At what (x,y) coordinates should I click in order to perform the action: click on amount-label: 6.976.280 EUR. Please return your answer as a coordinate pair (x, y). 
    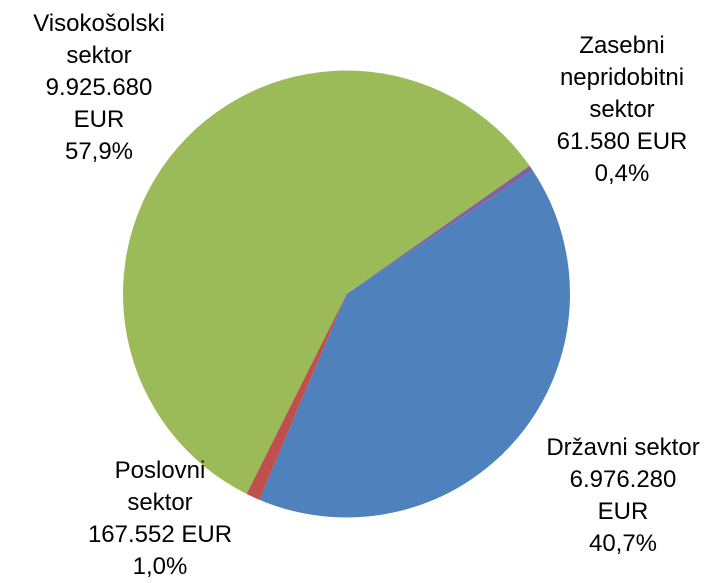
    Looking at the image, I should click on (623, 495).